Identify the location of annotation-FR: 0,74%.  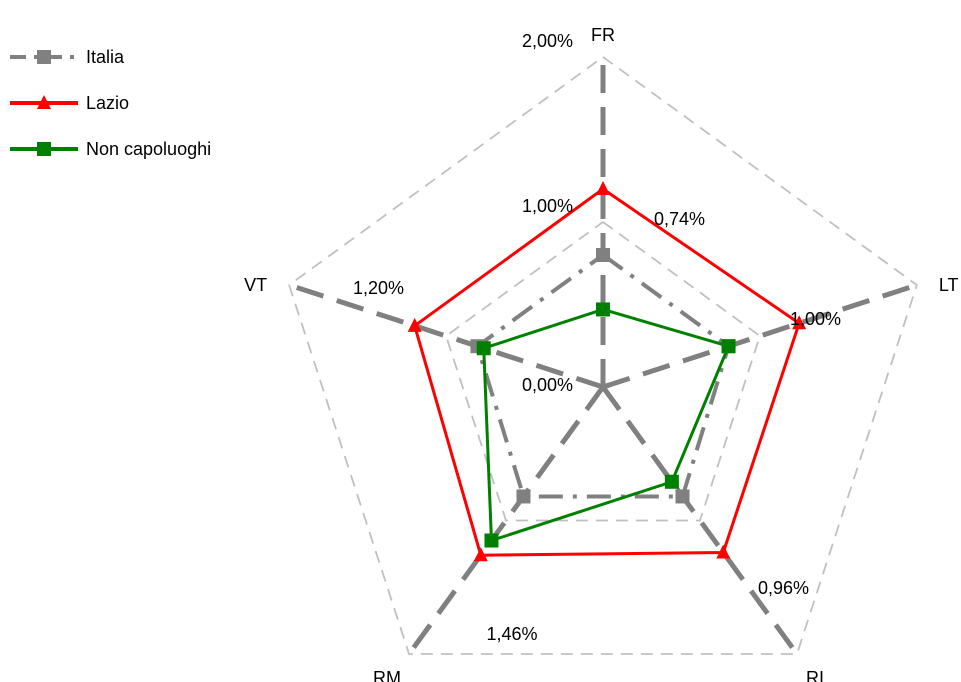
(679, 219).